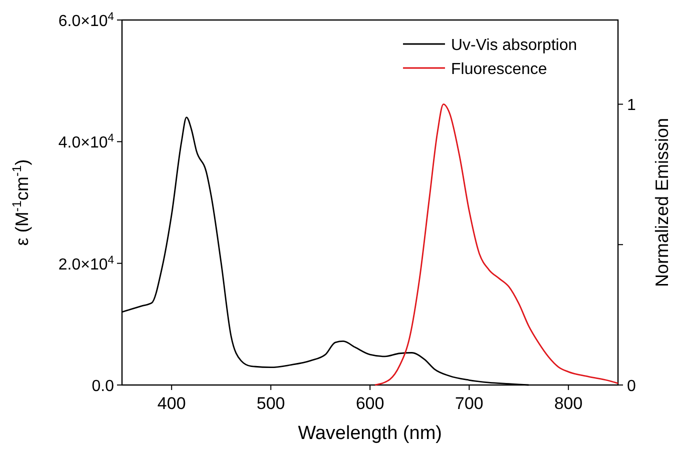  What do you see at coordinates (86, 264) in the screenshot?
I see `y-tick-label: 2.0×10$^{4}$` at bounding box center [86, 264].